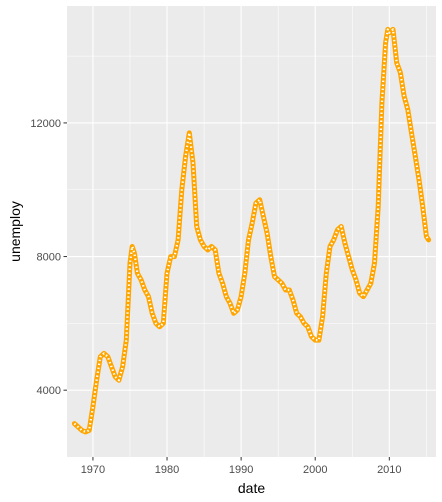 This screenshot has width=442, height=502. I want to click on y-tick-label: 8000, so click(49, 258).